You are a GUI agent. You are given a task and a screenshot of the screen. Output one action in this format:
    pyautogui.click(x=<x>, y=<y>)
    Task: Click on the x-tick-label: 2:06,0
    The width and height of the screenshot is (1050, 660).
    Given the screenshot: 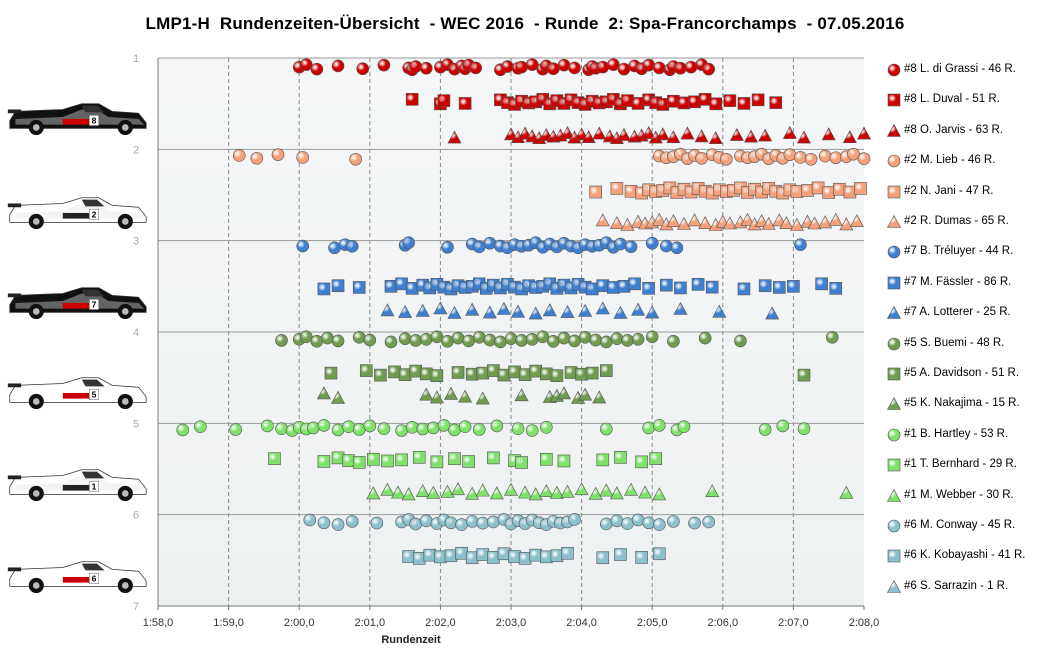 What is the action you would take?
    pyautogui.click(x=723, y=623)
    